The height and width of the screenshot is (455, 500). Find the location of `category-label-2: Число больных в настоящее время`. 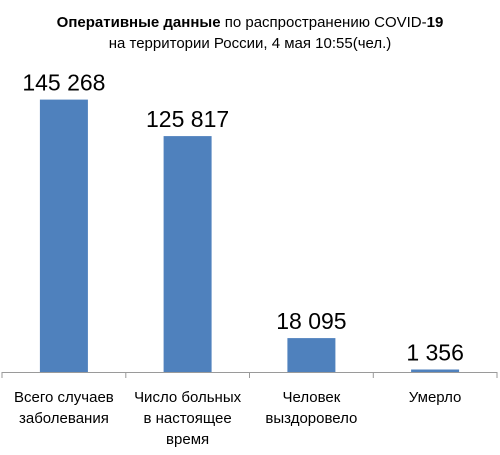

category-label-2: Число больных в настоящее время is located at coordinates (188, 418).